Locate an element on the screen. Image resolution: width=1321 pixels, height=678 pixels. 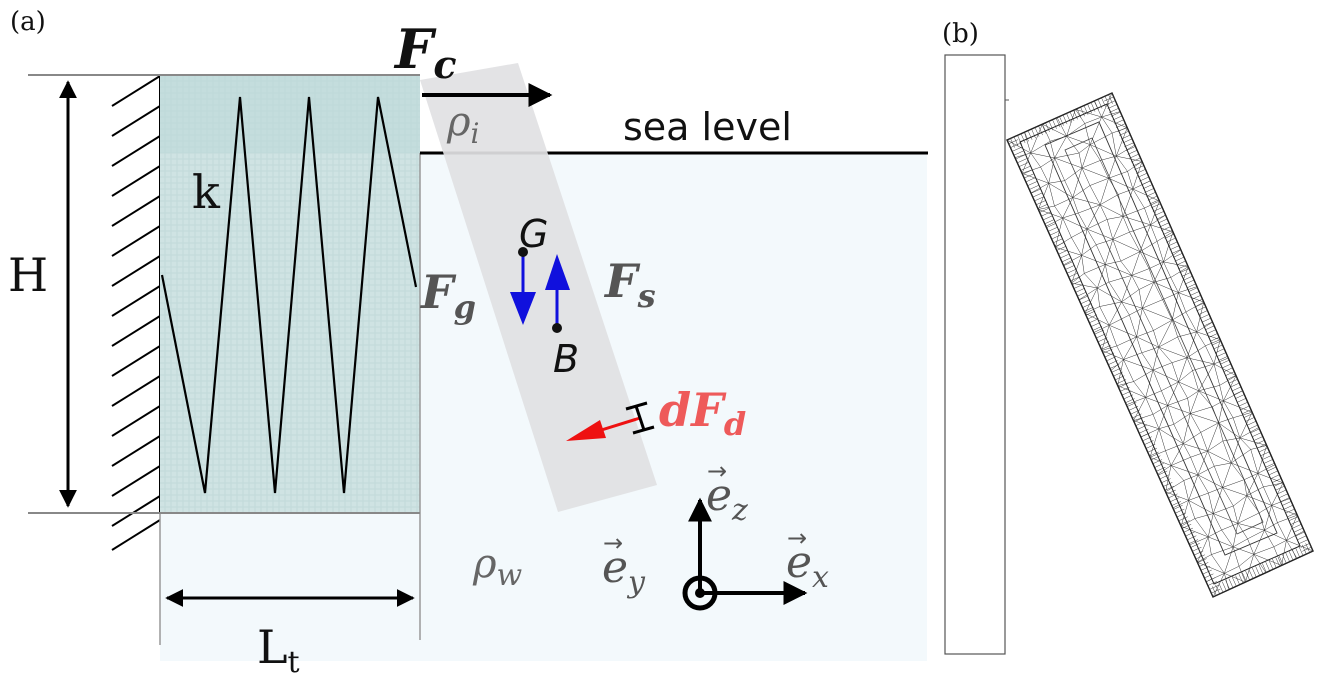
spring-label: k is located at coordinates (206, 192).